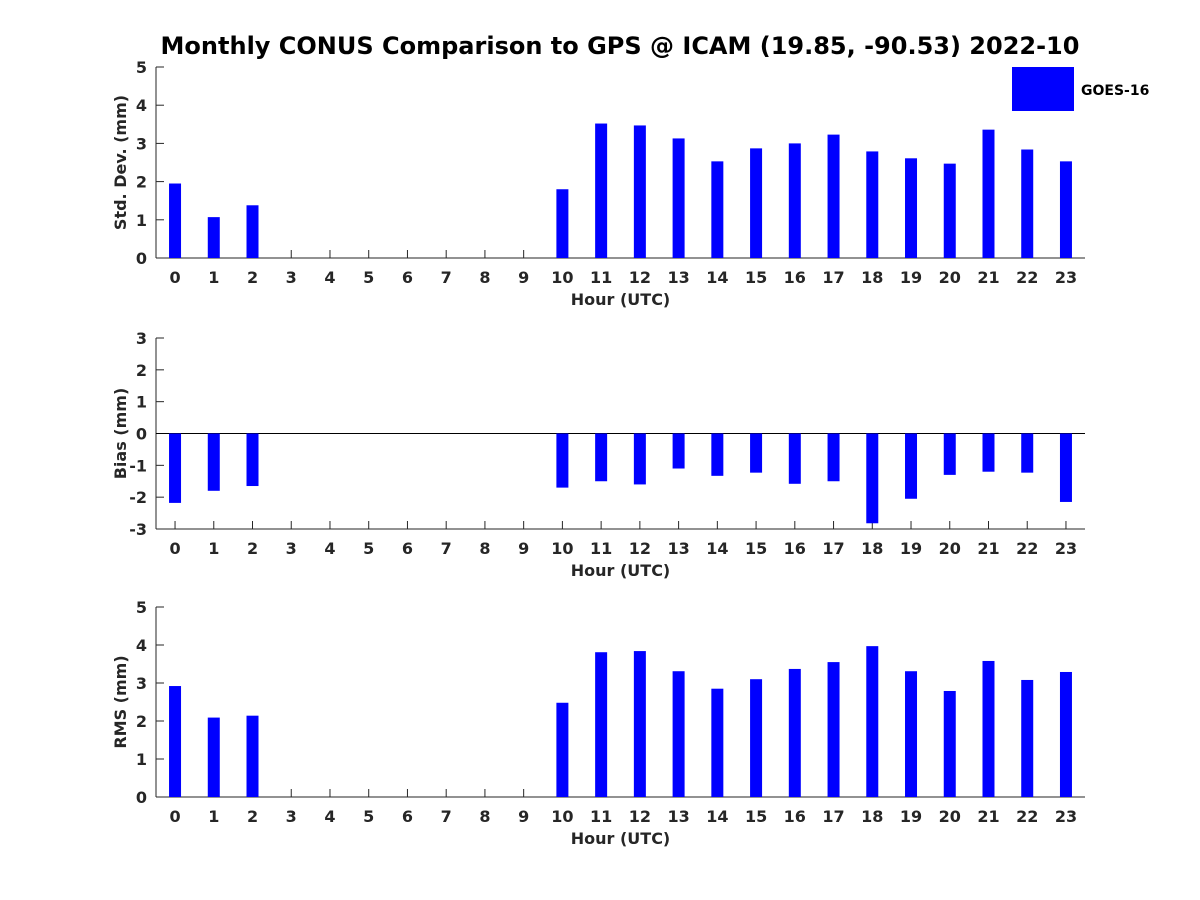 This screenshot has width=1200, height=900. Describe the element at coordinates (368, 816) in the screenshot. I see `rms-xtick-label: 5` at that location.